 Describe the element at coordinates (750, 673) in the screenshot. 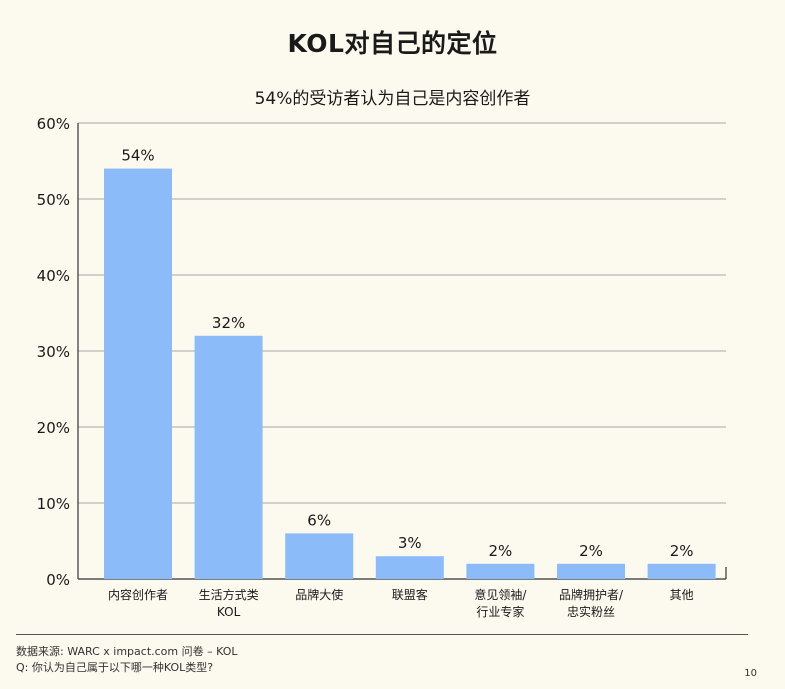

I see `page-number: 10` at that location.